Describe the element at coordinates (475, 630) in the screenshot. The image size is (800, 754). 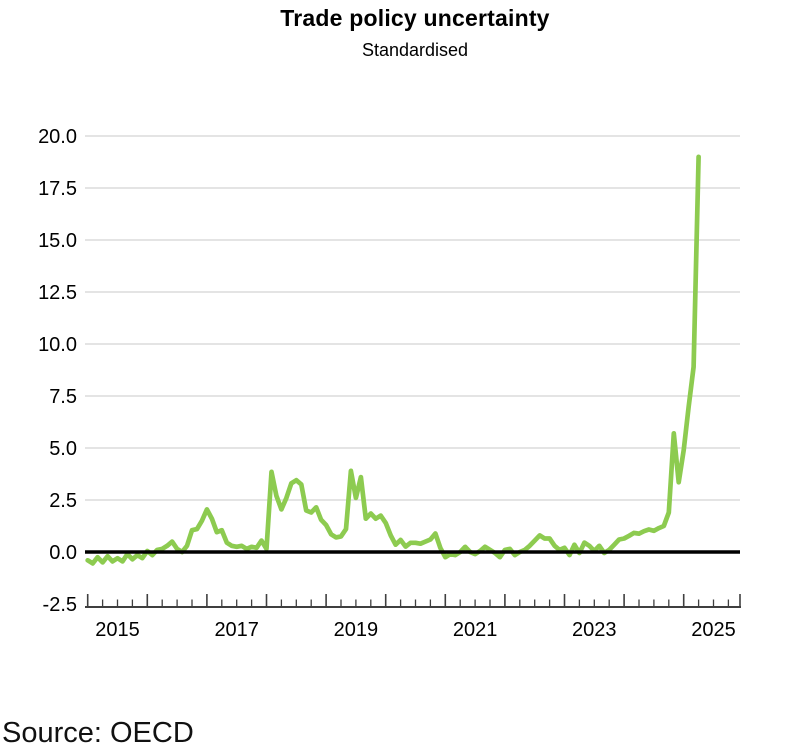
I see `x-axis-tick-label: 2021` at that location.